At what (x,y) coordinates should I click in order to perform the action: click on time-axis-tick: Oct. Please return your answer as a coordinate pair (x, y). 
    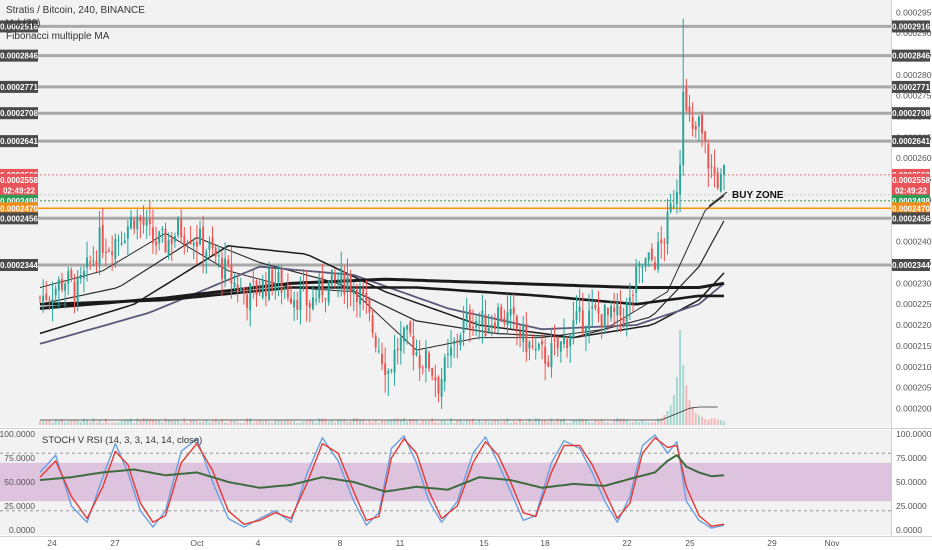
    Looking at the image, I should click on (197, 543).